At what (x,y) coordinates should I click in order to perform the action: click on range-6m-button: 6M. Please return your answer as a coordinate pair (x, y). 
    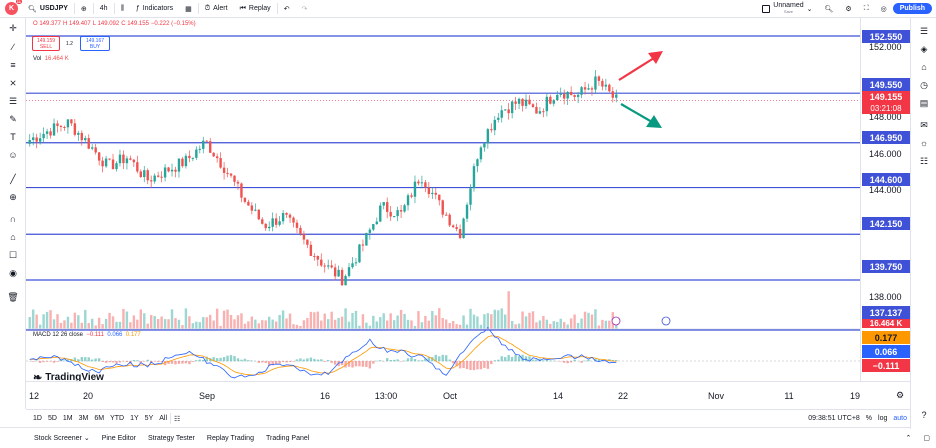
    Looking at the image, I should click on (99, 418).